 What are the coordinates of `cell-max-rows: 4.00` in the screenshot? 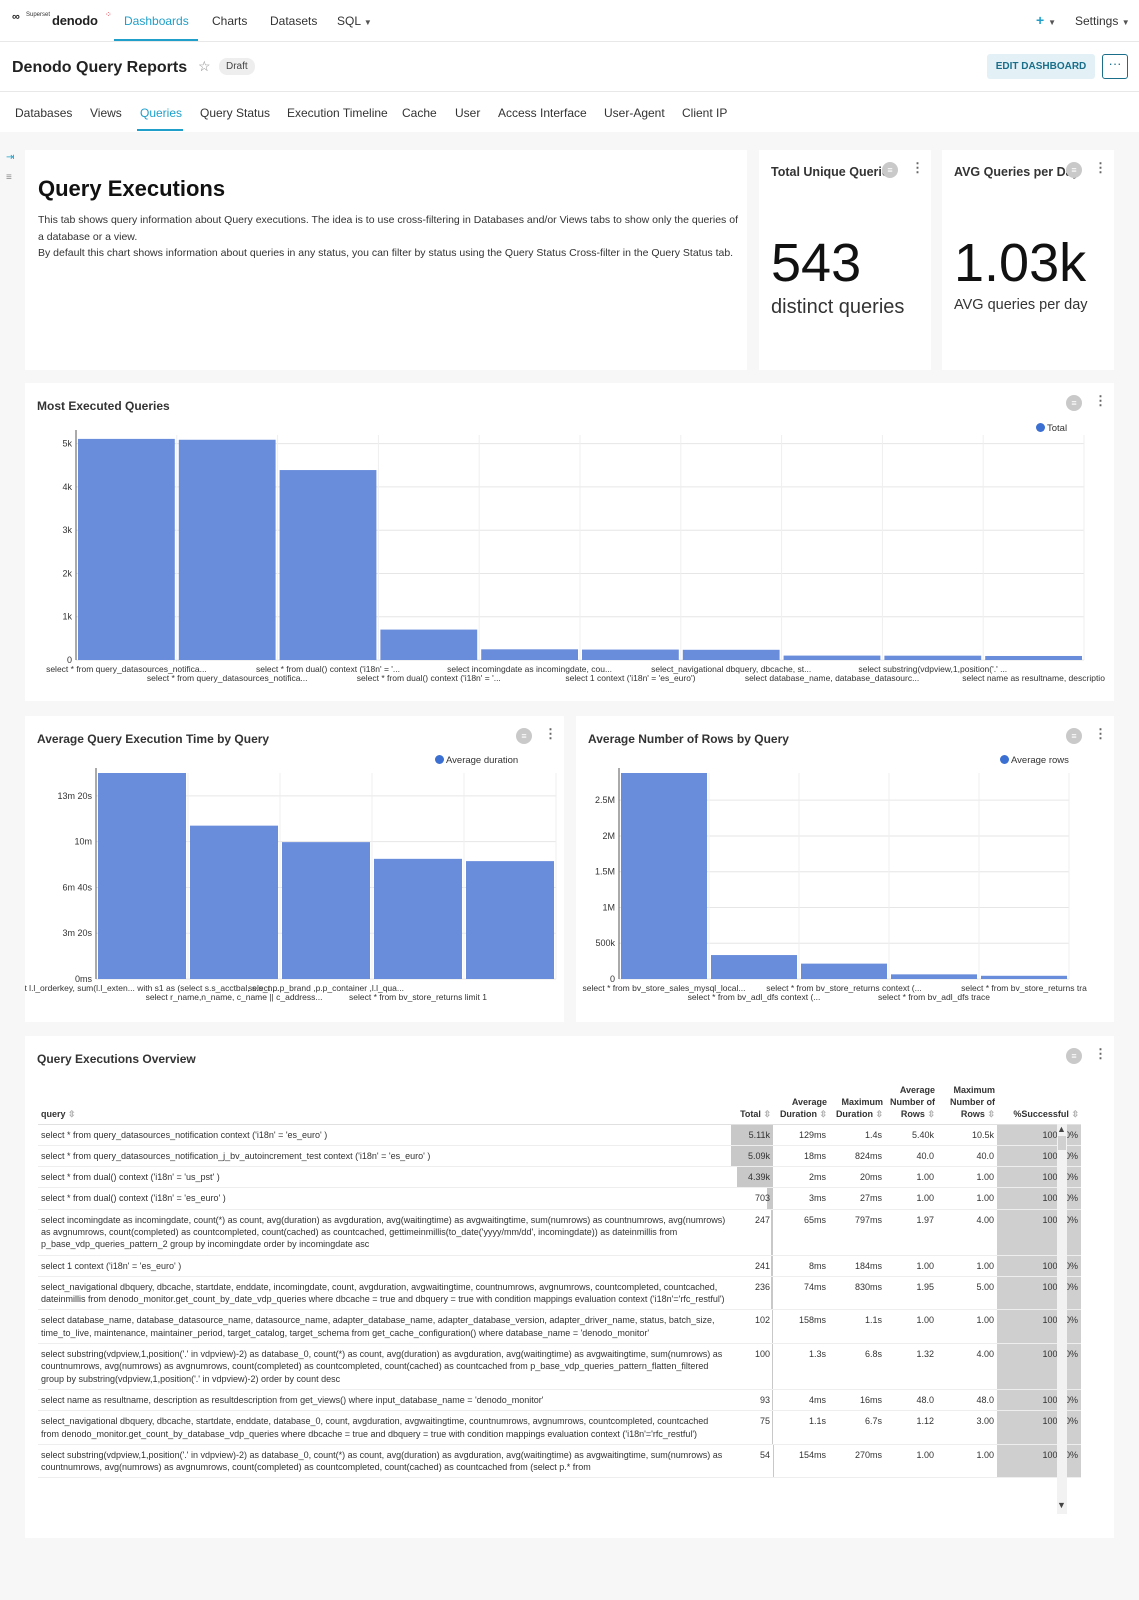 It's located at (967, 1232).